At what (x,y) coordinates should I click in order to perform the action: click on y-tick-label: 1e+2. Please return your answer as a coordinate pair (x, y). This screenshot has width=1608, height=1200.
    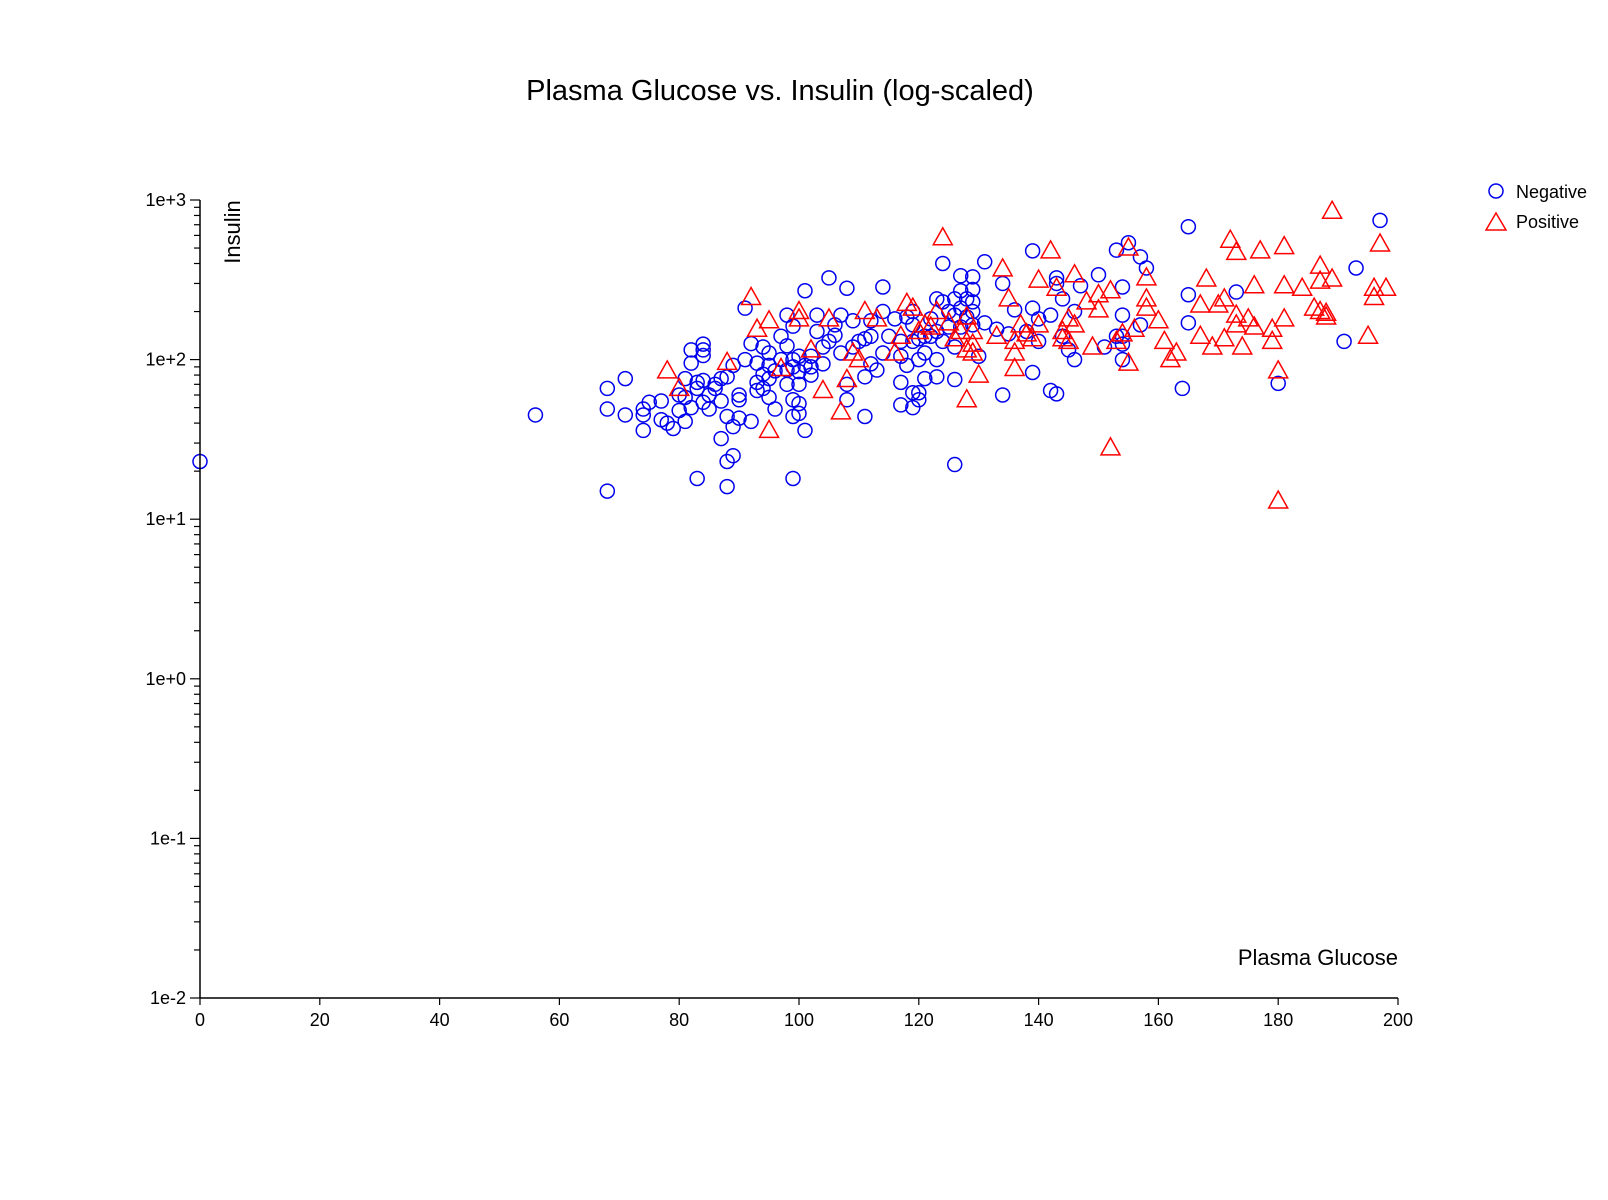
    Looking at the image, I should click on (165, 360).